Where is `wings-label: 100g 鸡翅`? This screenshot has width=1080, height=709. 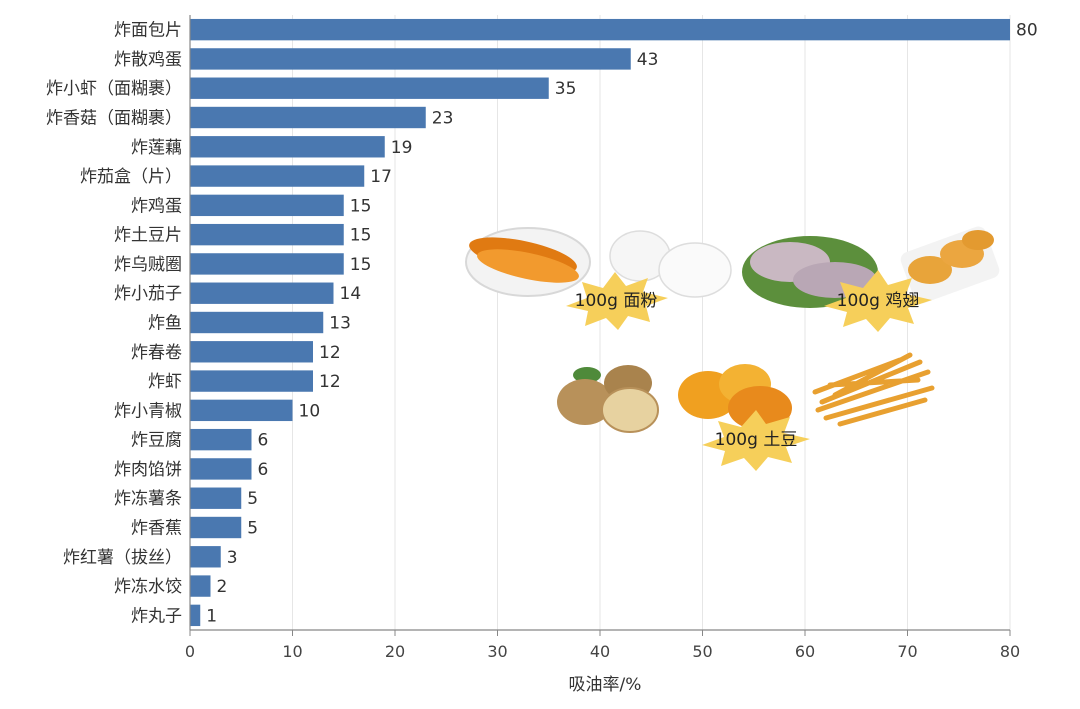
wings-label: 100g 鸡翅 is located at coordinates (878, 301).